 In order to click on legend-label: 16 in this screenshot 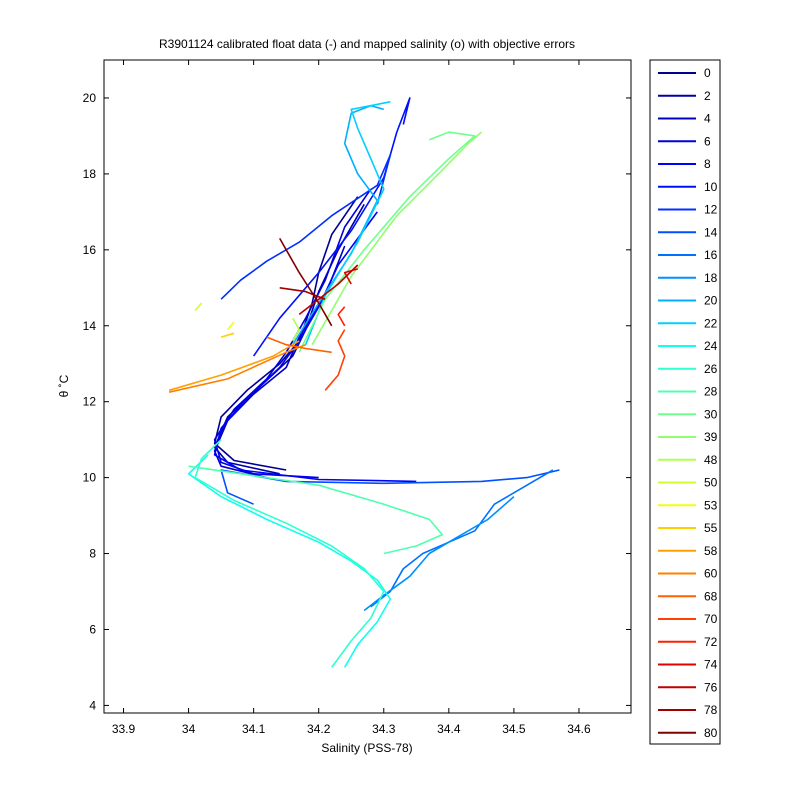, I will do `click(711, 255)`.